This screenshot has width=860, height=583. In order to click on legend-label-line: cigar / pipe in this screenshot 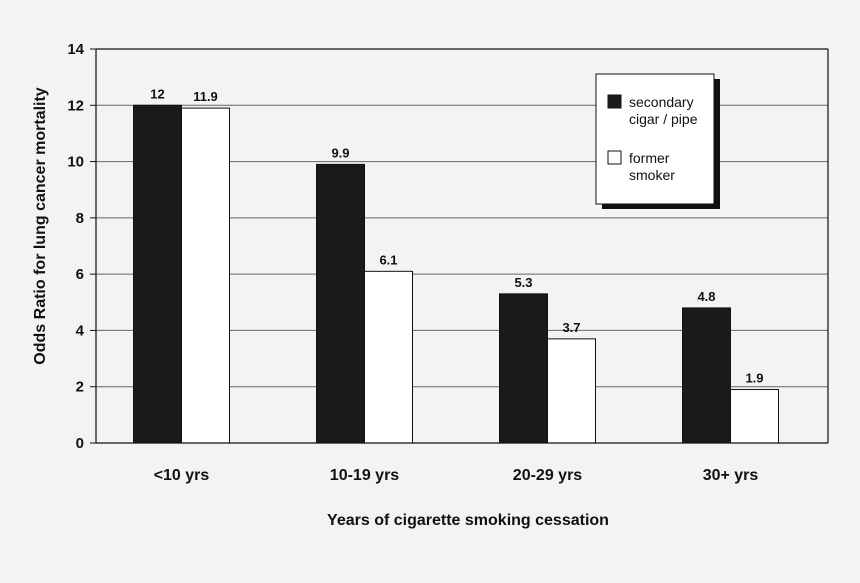, I will do `click(663, 119)`.